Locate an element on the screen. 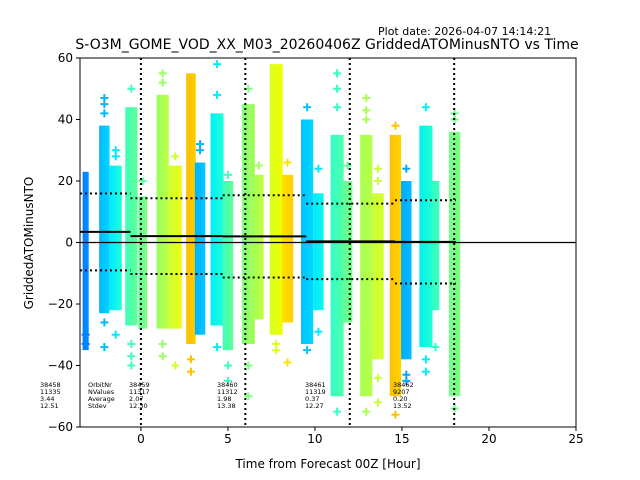  y-tick-label: 0 is located at coordinates (69, 243).